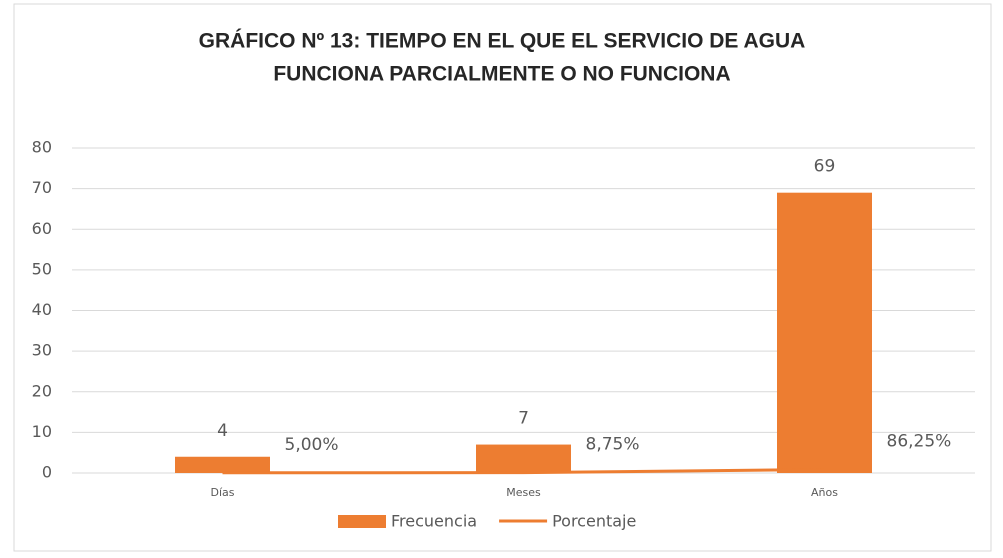  I want to click on bar-label: 4, so click(222, 431).